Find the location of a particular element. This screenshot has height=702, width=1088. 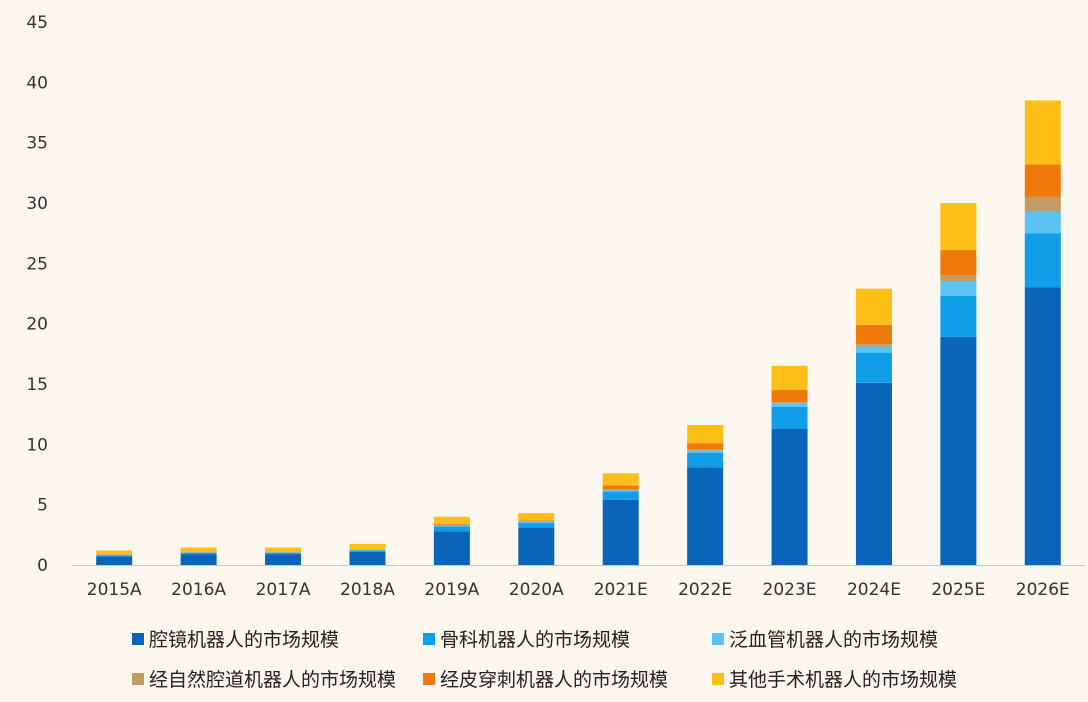

legend-item: 泛血管机器人的市场规模 is located at coordinates (825, 640).